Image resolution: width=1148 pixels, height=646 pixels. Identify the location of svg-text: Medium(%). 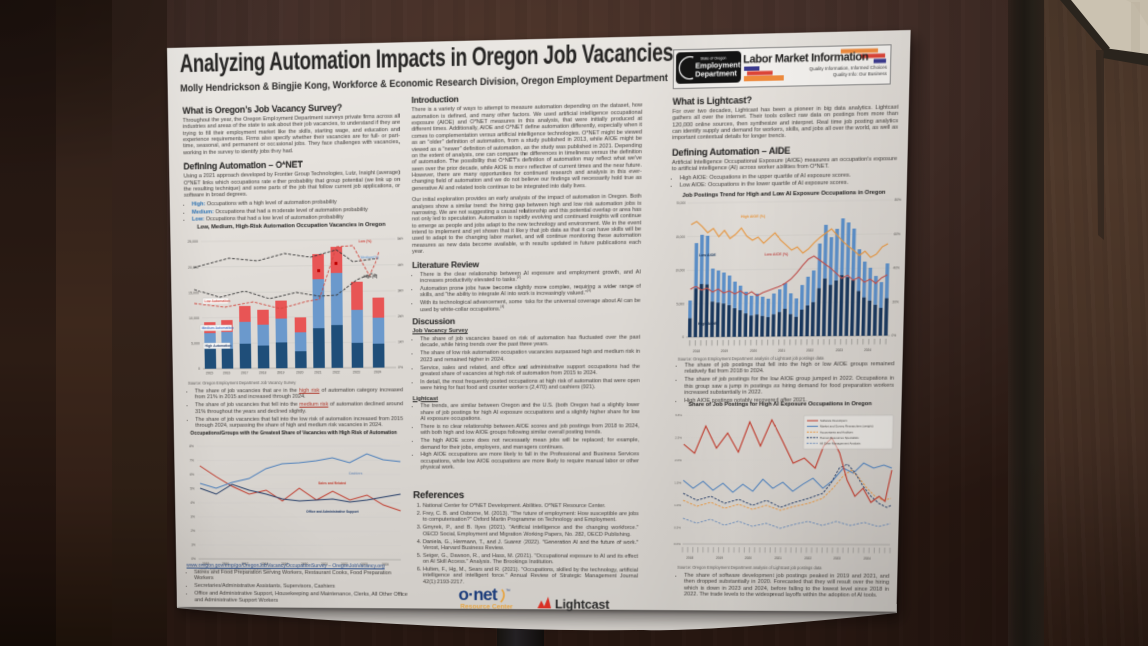
(370, 257).